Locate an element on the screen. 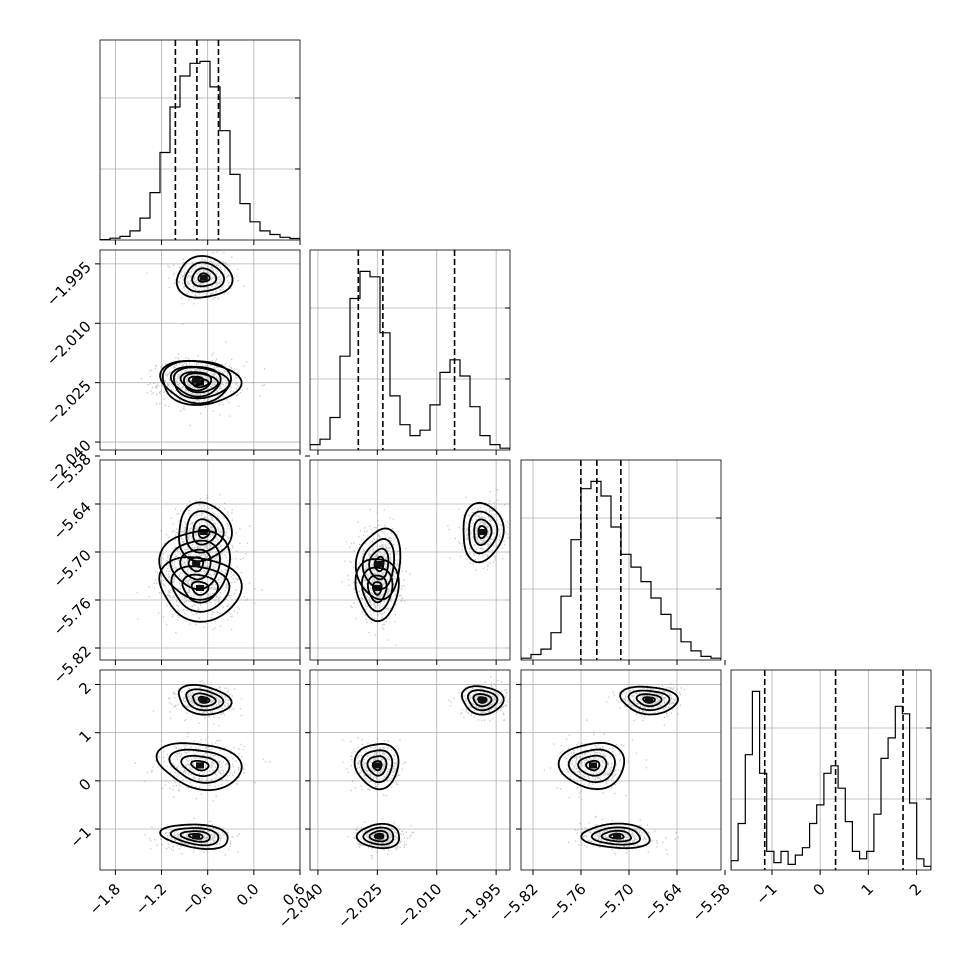  x-tick-label: −5.82 is located at coordinates (519, 902).